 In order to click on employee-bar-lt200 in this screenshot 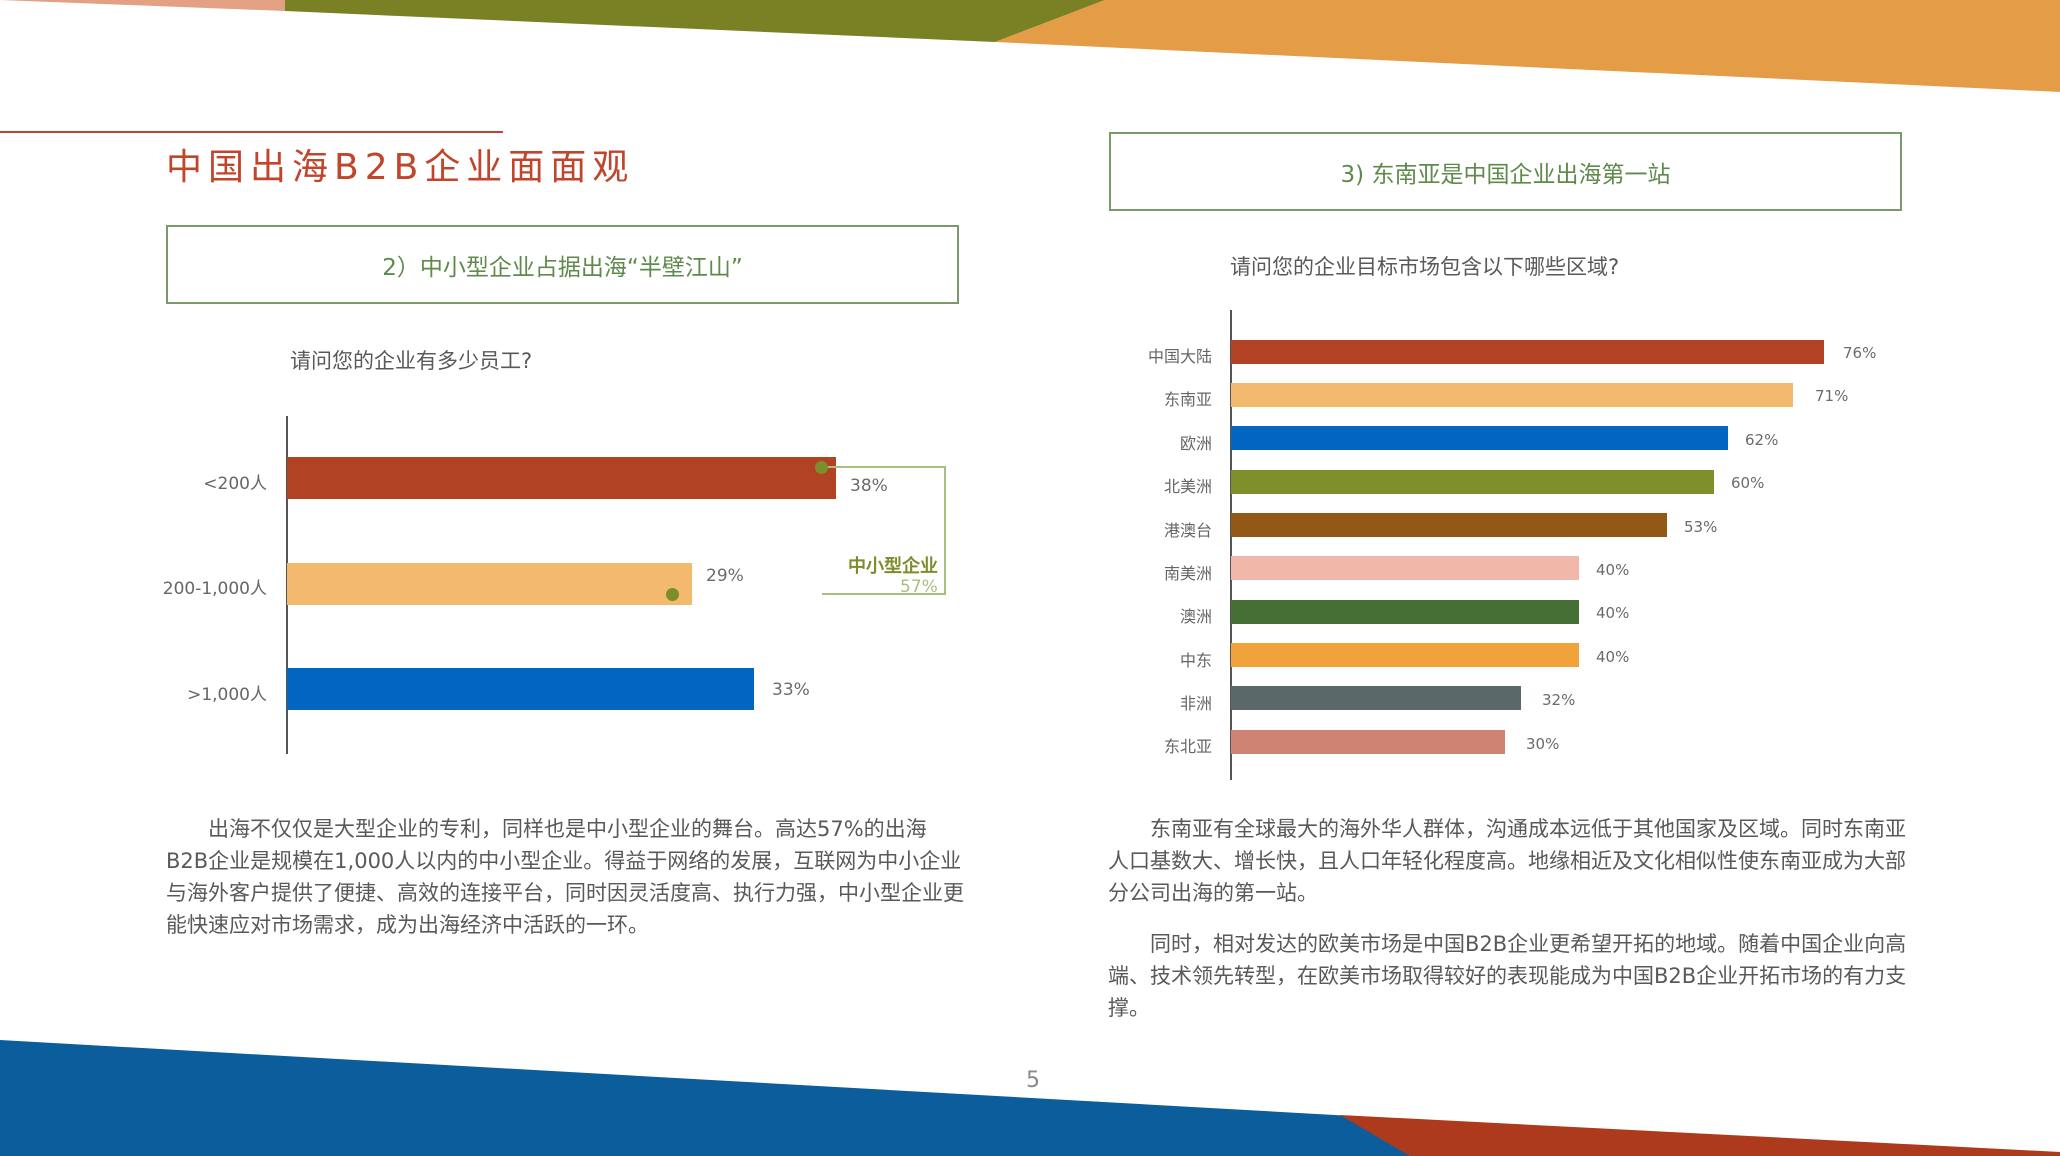, I will do `click(561, 478)`.